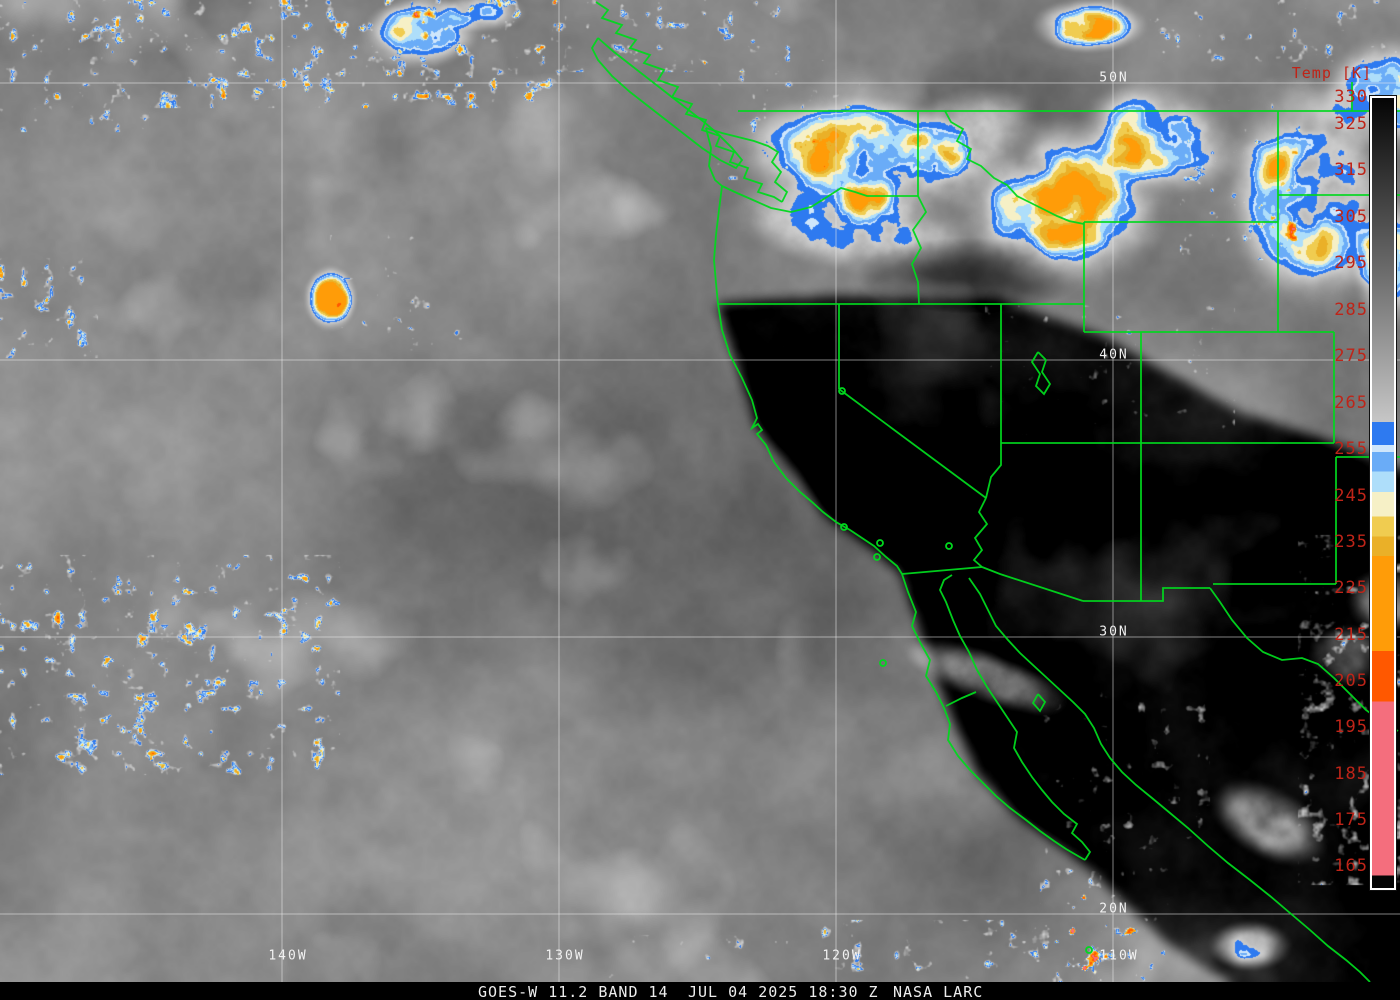 The height and width of the screenshot is (1000, 1400). Describe the element at coordinates (1351, 727) in the screenshot. I see `colorbar-tick-195: 195` at that location.